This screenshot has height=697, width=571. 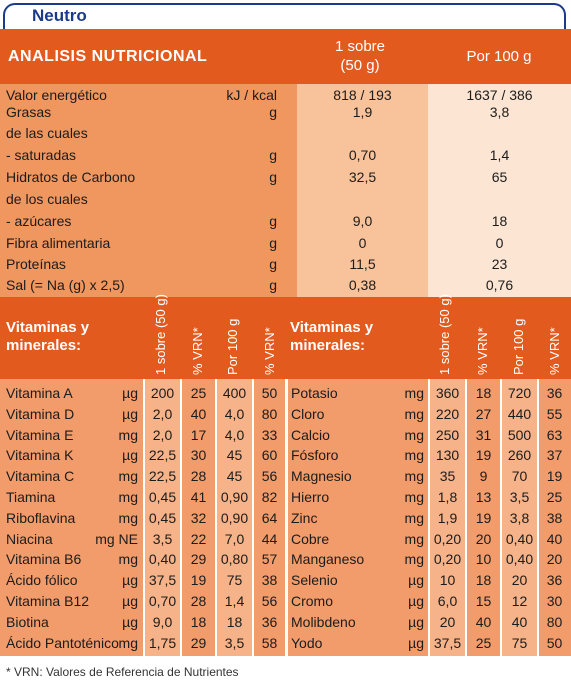 What do you see at coordinates (447, 393) in the screenshot?
I see `mineral-sachet: 360` at bounding box center [447, 393].